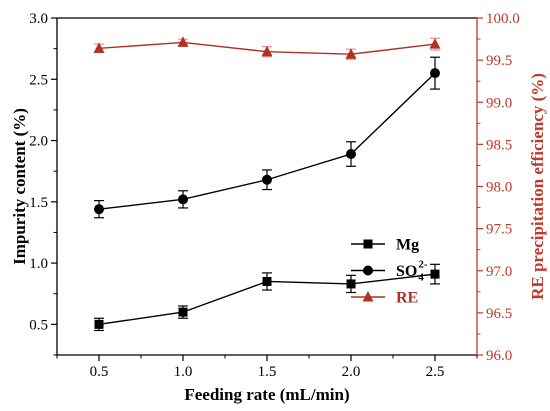  What do you see at coordinates (499, 314) in the screenshot?
I see `right-y-tick-label-1: 96.5` at bounding box center [499, 314].